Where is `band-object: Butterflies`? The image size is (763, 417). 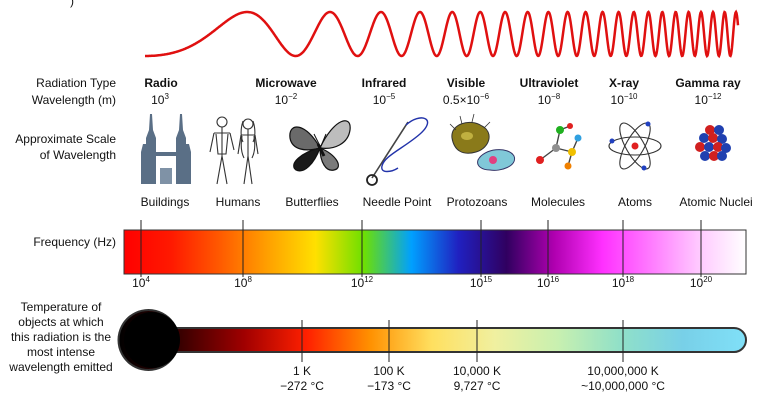 band-object: Butterflies is located at coordinates (312, 202).